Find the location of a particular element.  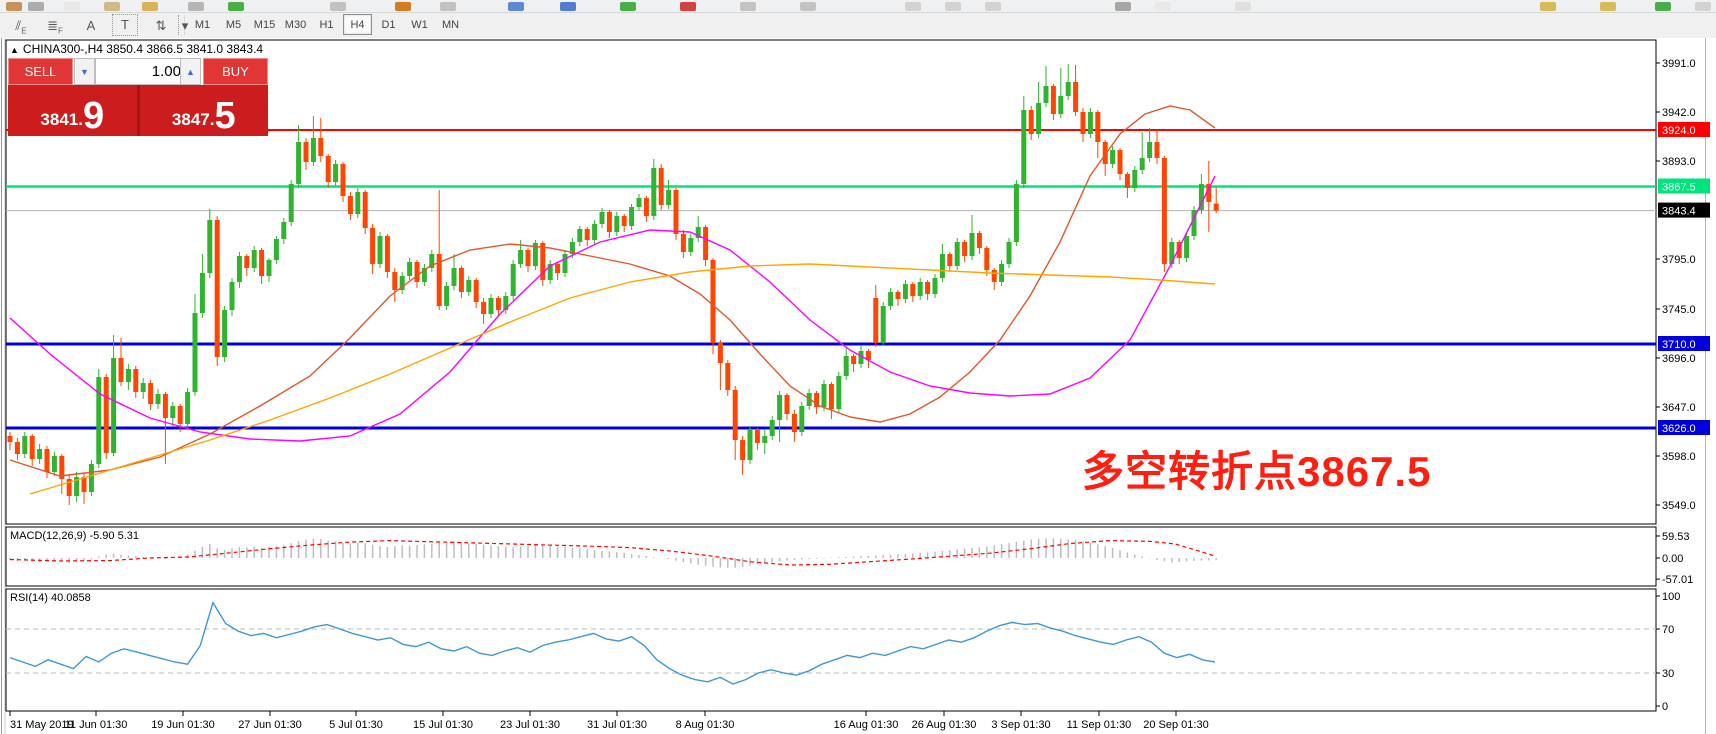

timeframe-button-W1: W1 is located at coordinates (419, 24).